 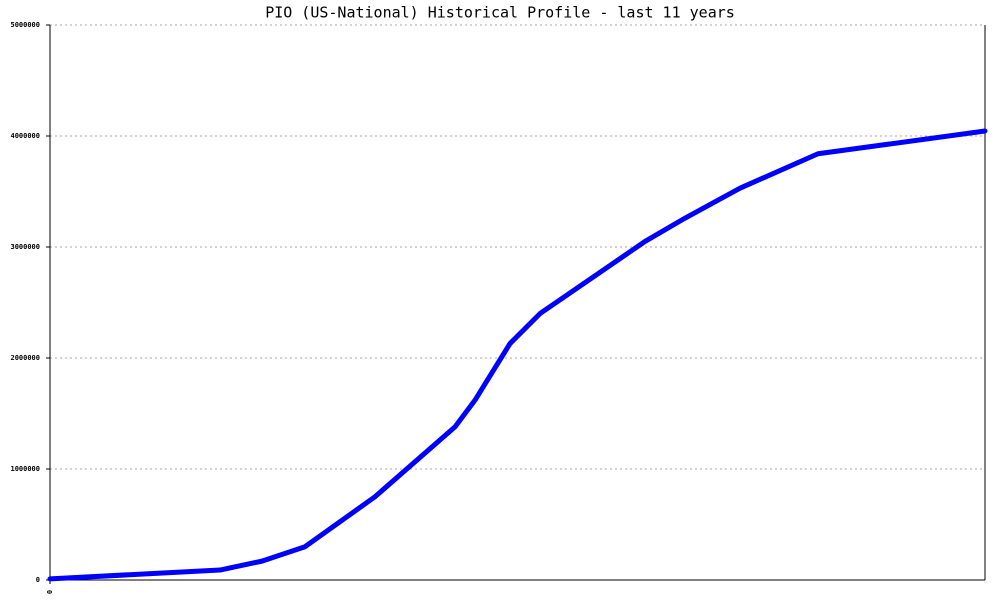 What do you see at coordinates (25, 136) in the screenshot?
I see `y-tick-label: 4000000` at bounding box center [25, 136].